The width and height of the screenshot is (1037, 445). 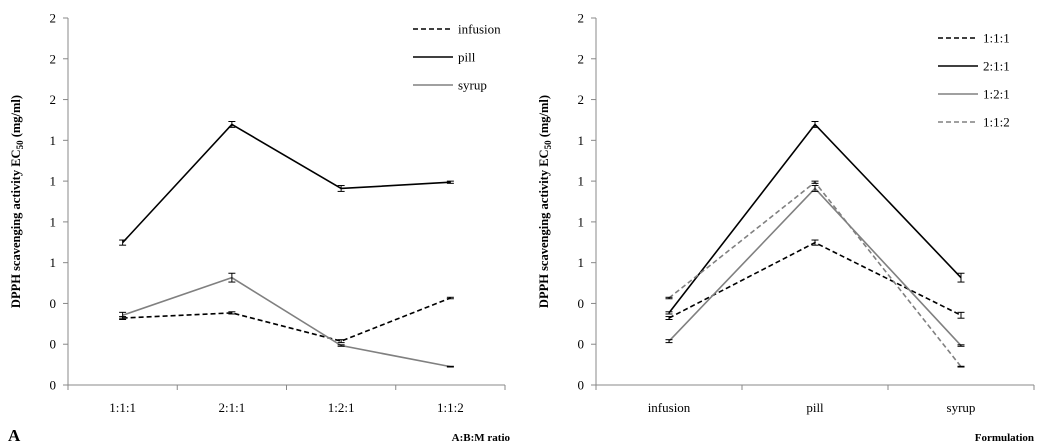 I want to click on x-tick-label: syrup, so click(x=961, y=407).